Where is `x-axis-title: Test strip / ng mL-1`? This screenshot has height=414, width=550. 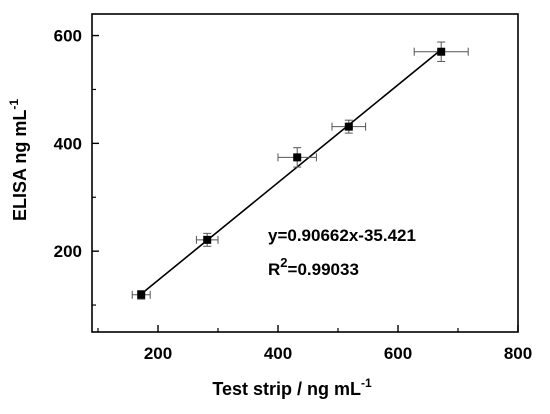
x-axis-title: Test strip / ng mL-1 is located at coordinates (292, 387).